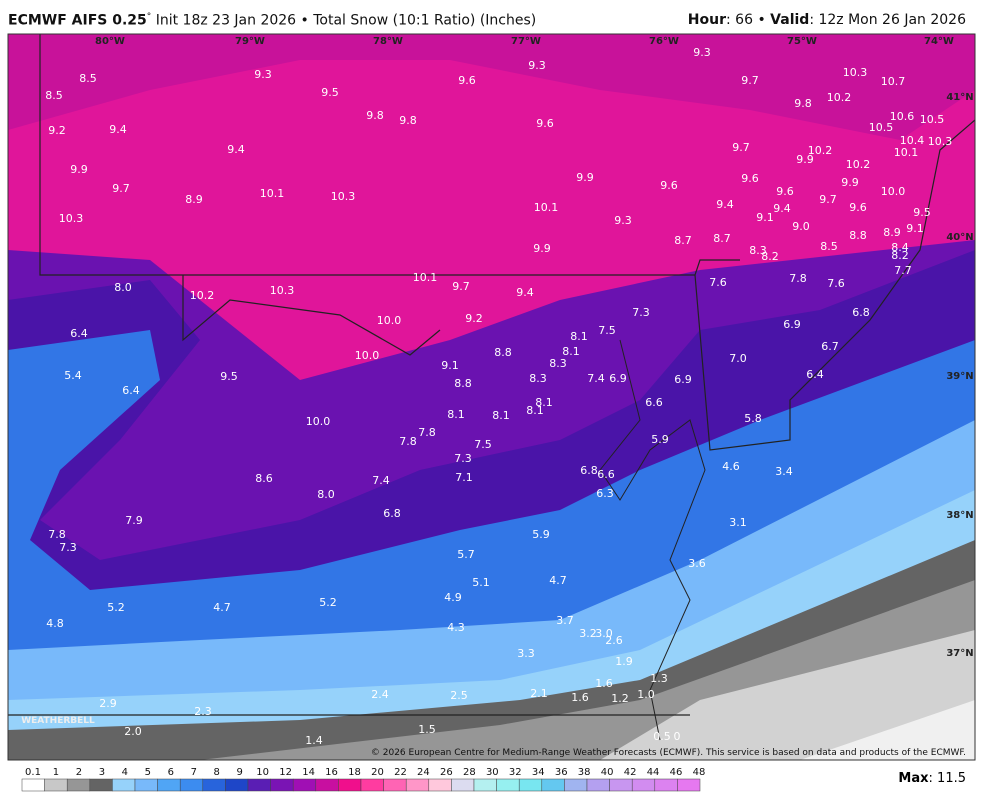 This screenshot has width=984, height=808. What do you see at coordinates (134, 520) in the screenshot?
I see `snow-value: 7.9` at bounding box center [134, 520].